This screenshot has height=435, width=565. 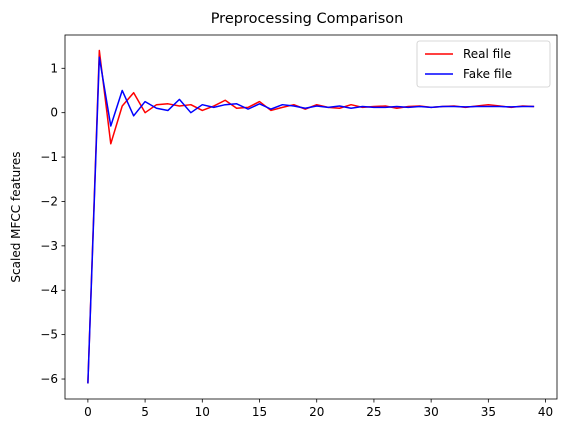 What do you see at coordinates (49, 290) in the screenshot?
I see `y-tick-label: −4` at bounding box center [49, 290].